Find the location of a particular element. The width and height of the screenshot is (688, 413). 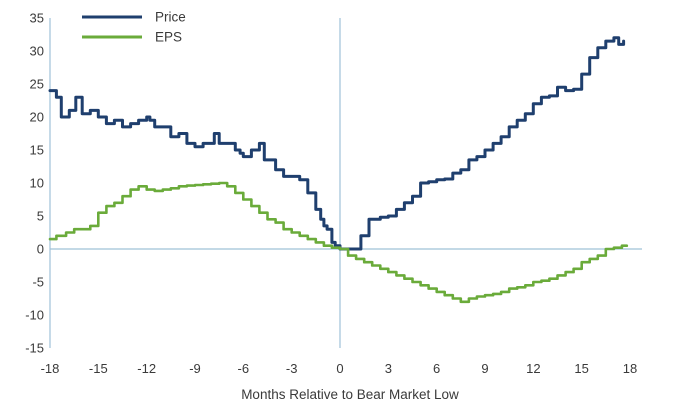

x-tick-label: 15 is located at coordinates (581, 368).